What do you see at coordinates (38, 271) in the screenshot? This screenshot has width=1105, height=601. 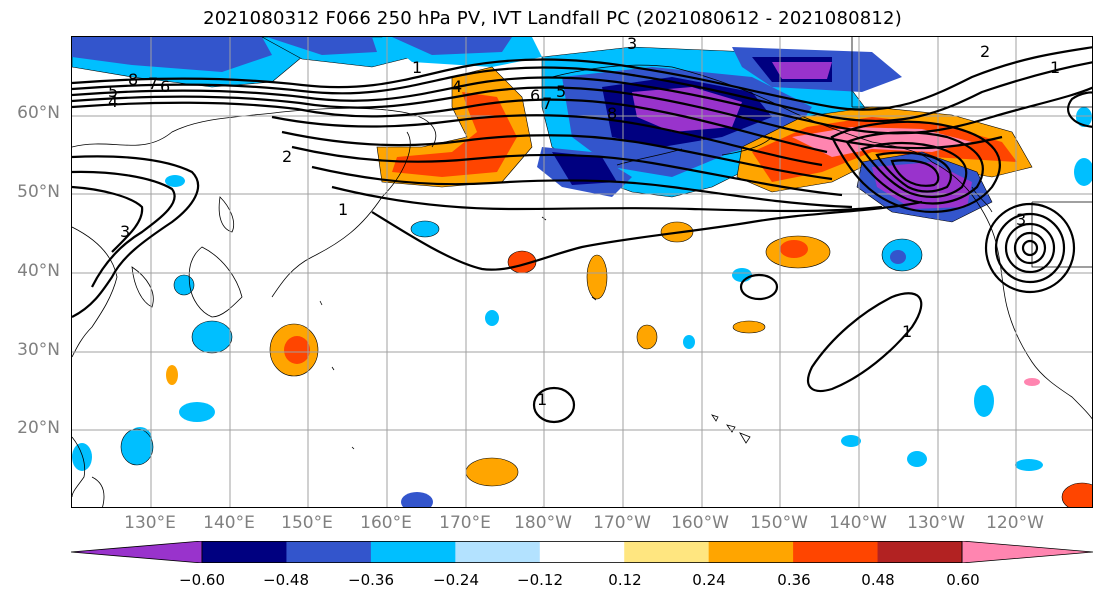 I see `lat-label: 40°N` at bounding box center [38, 271].